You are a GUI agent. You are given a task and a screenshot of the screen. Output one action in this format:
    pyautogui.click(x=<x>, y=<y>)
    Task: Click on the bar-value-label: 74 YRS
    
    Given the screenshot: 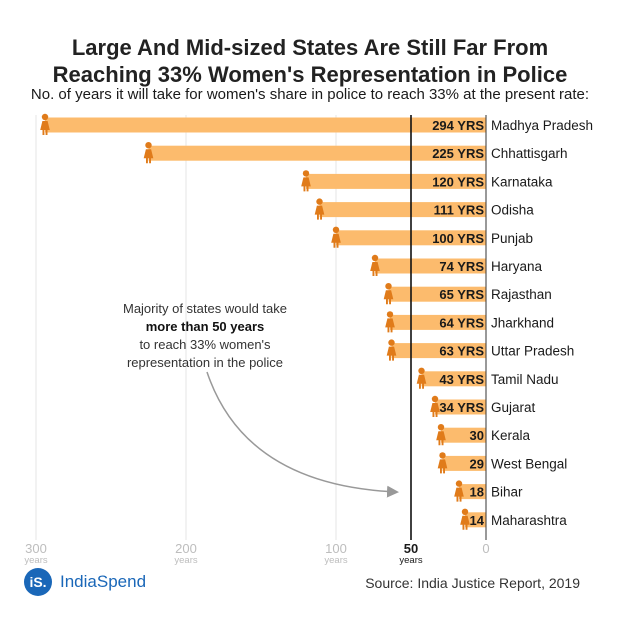 What is the action you would take?
    pyautogui.click(x=461, y=266)
    